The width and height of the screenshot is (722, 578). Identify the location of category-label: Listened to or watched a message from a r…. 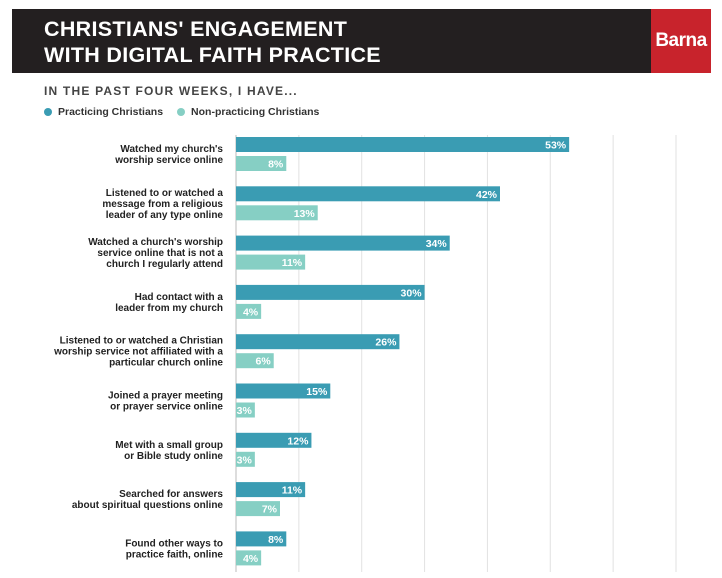
(162, 204).